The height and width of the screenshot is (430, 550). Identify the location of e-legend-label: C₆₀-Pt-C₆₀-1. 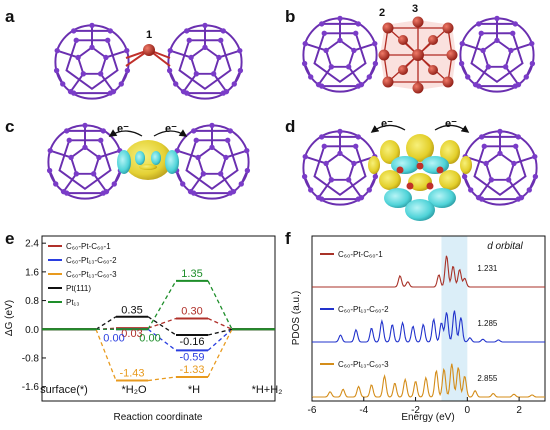
(88, 246).